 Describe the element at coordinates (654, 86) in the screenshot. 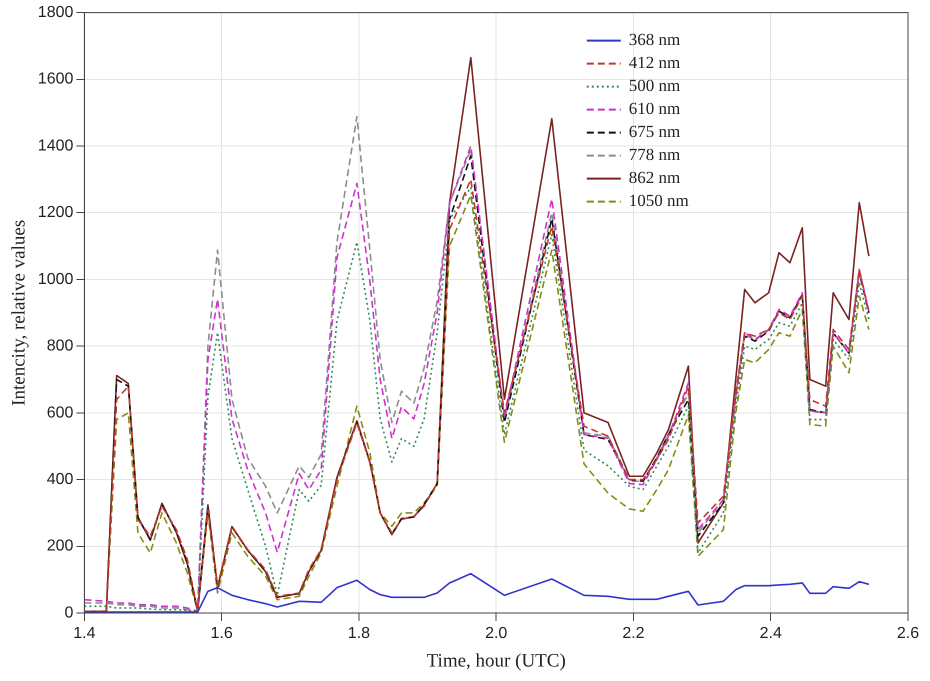

I see `legend-label: 500 nm` at that location.